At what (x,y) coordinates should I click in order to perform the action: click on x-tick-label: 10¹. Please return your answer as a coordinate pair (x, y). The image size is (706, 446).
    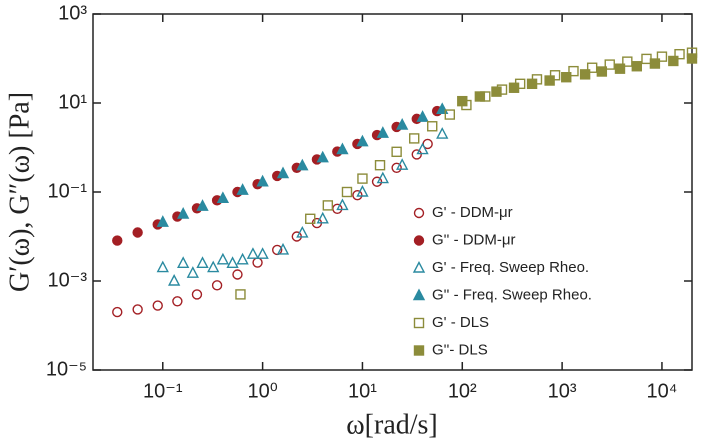
    Looking at the image, I should click on (362, 391).